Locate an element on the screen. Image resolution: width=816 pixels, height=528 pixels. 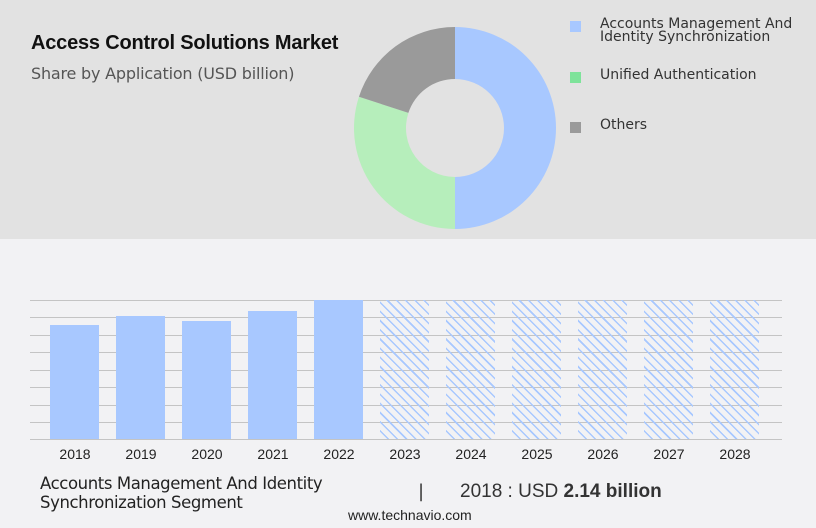
x-axis-label: 2024 is located at coordinates (471, 454).